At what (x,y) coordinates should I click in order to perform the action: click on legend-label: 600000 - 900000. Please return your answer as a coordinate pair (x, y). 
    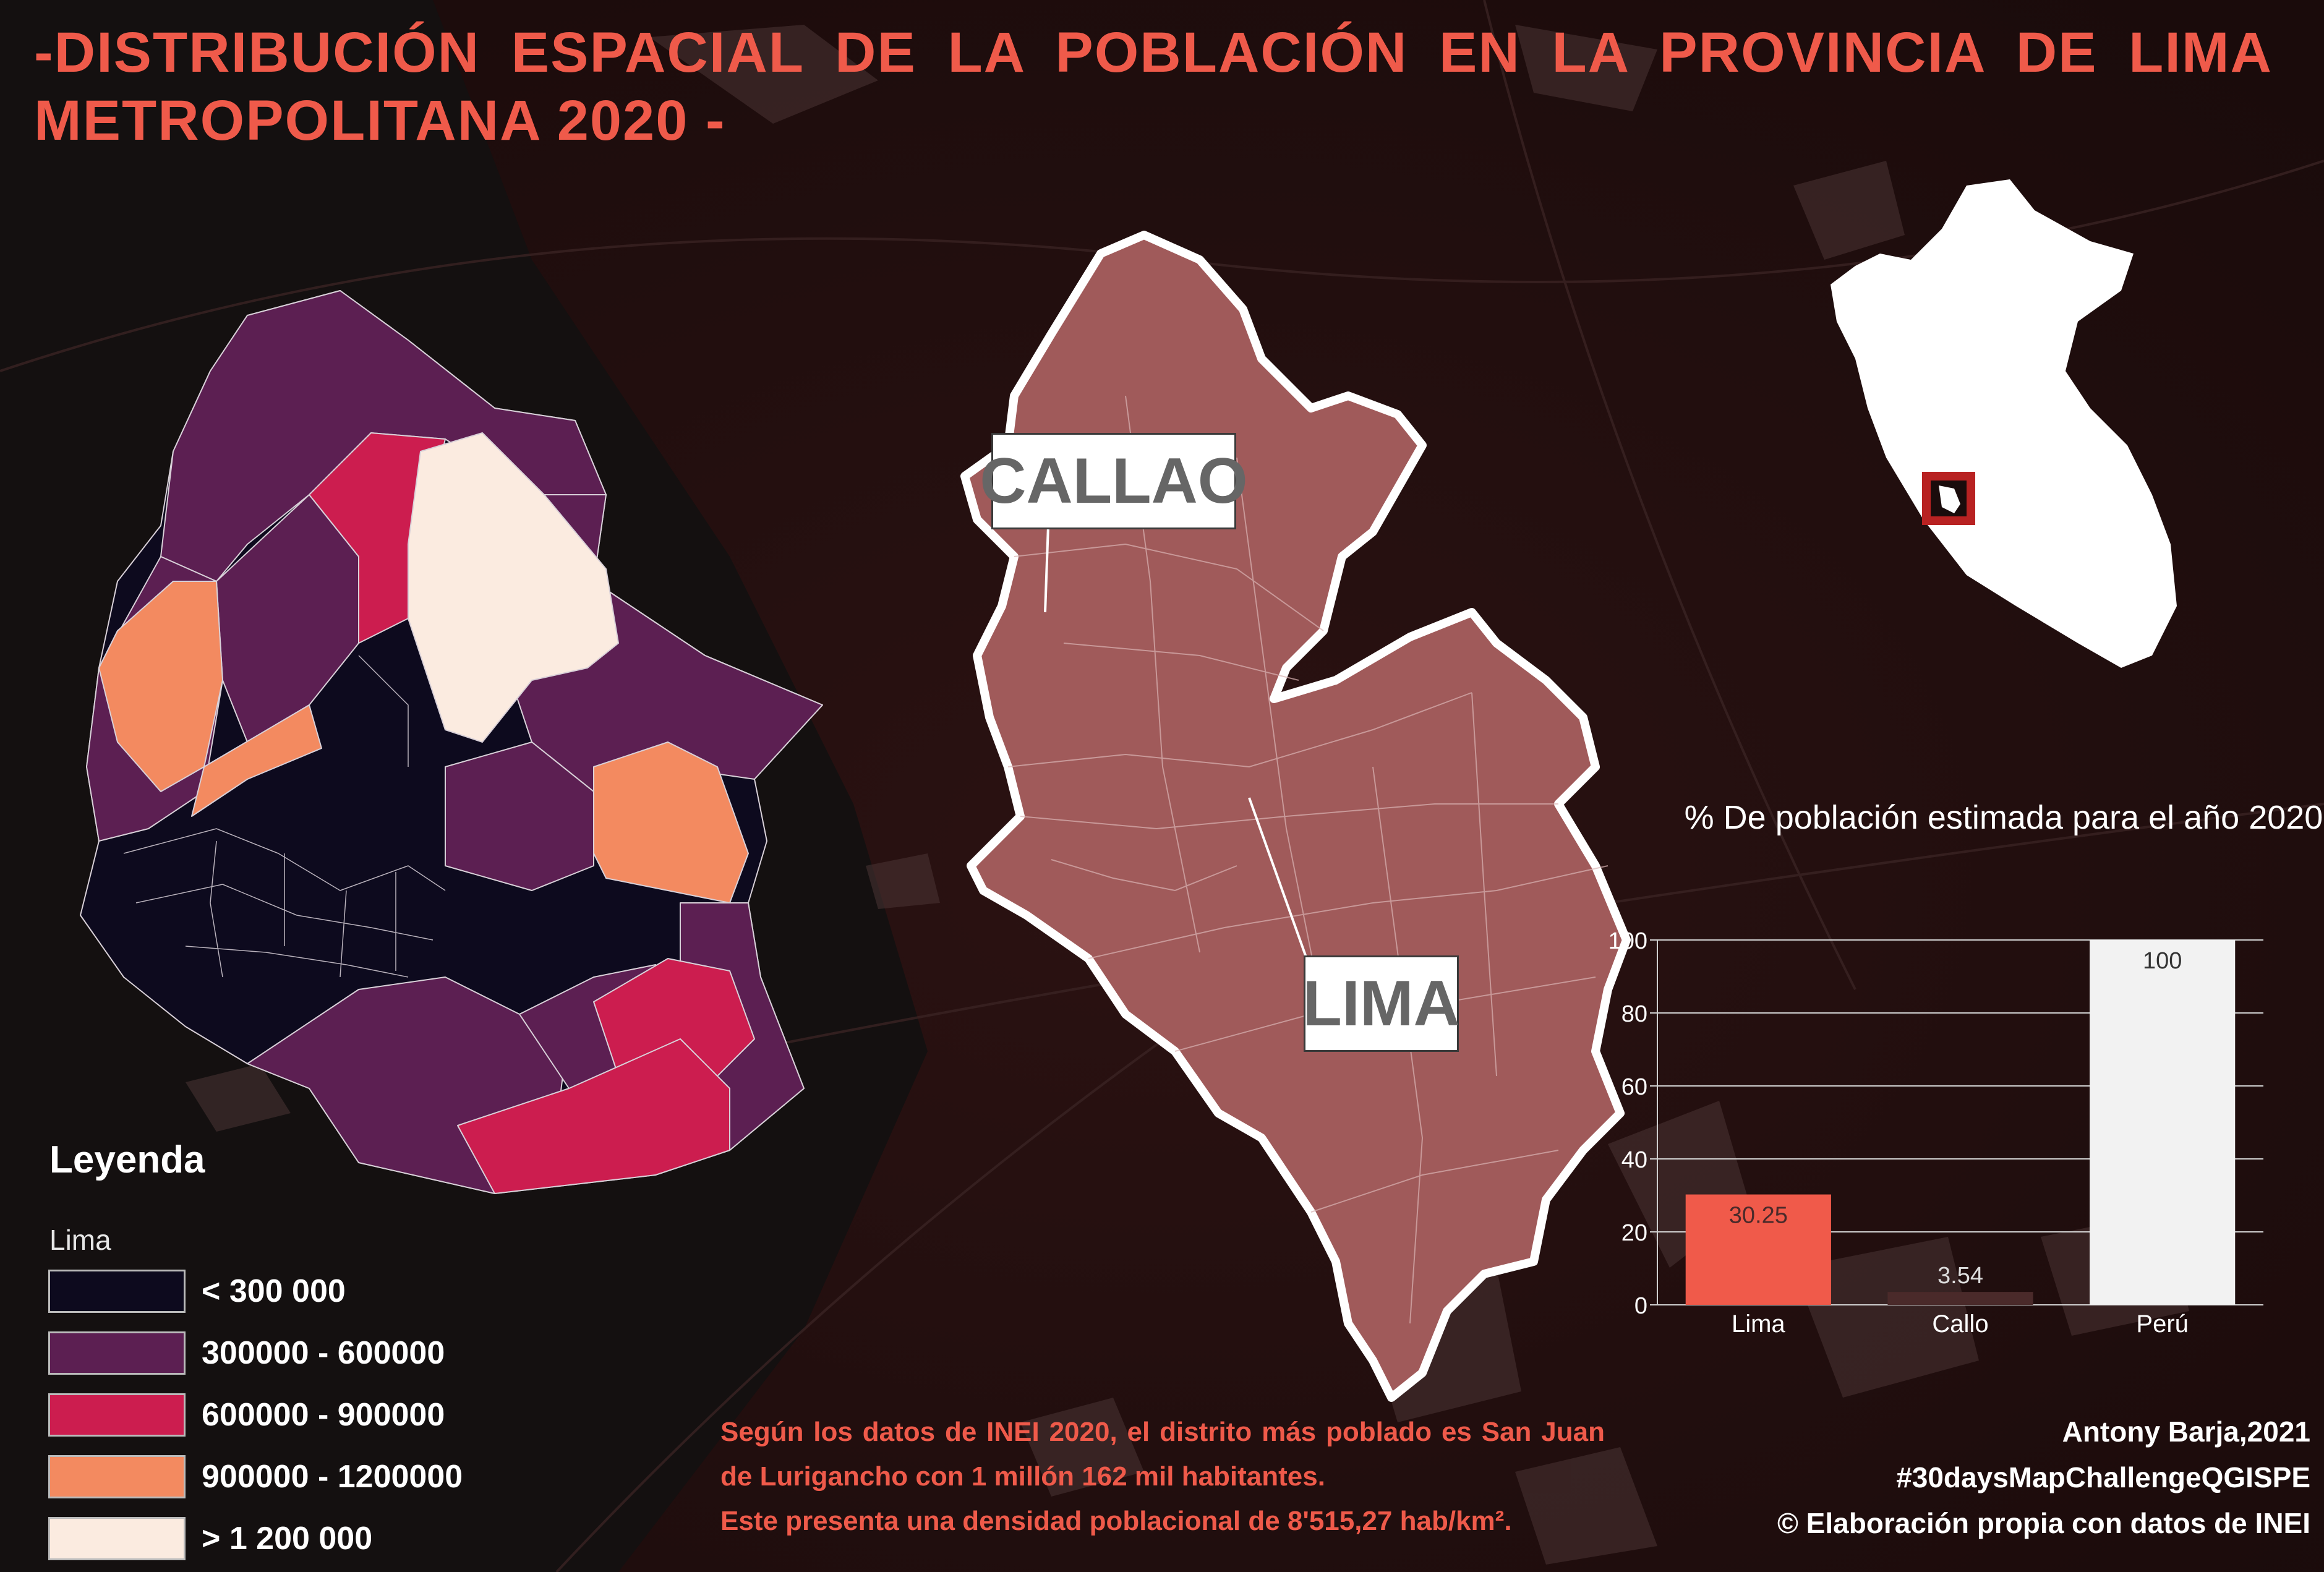
    Looking at the image, I should click on (323, 1415).